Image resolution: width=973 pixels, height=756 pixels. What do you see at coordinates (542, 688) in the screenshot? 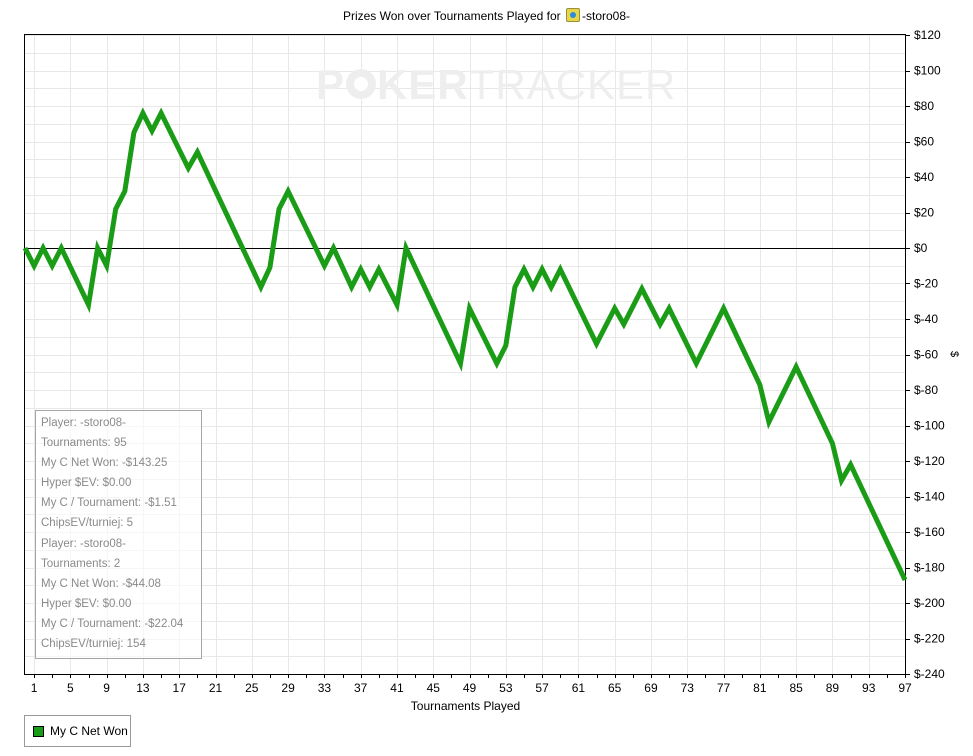
I see `x-tick-label: 57` at bounding box center [542, 688].